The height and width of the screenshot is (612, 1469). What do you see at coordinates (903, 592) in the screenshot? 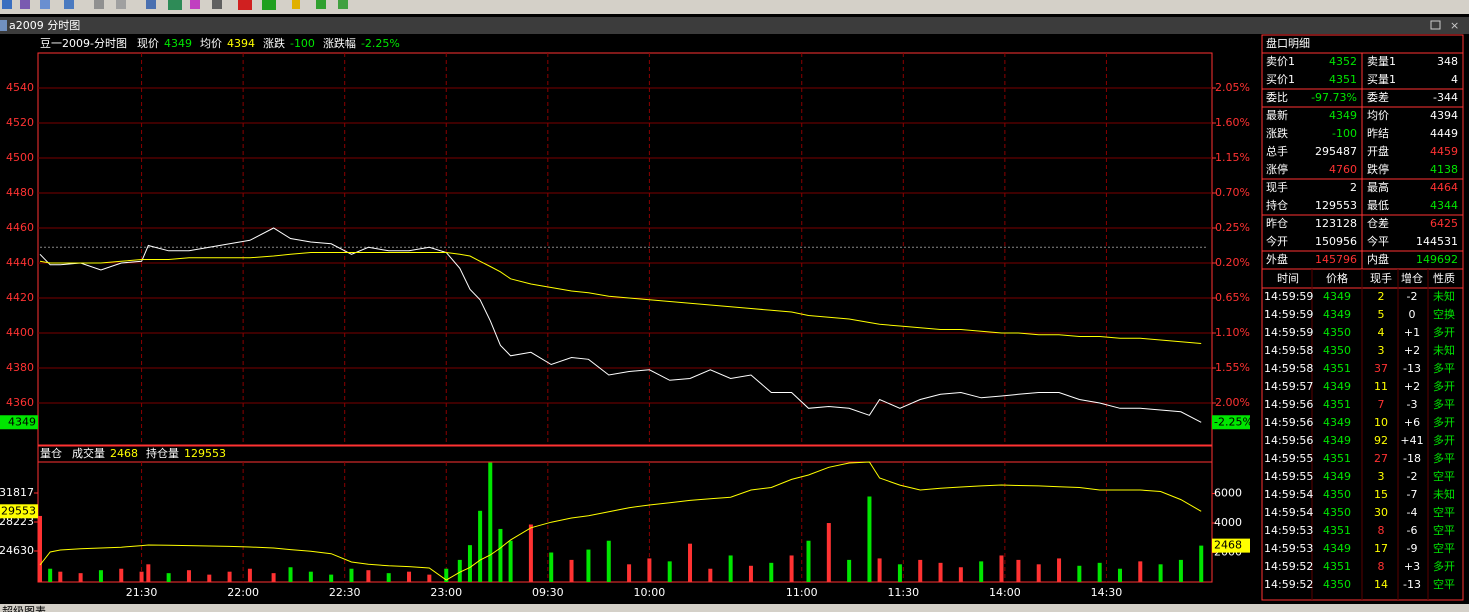
I see `x-tick-label: 11:30` at bounding box center [903, 592].